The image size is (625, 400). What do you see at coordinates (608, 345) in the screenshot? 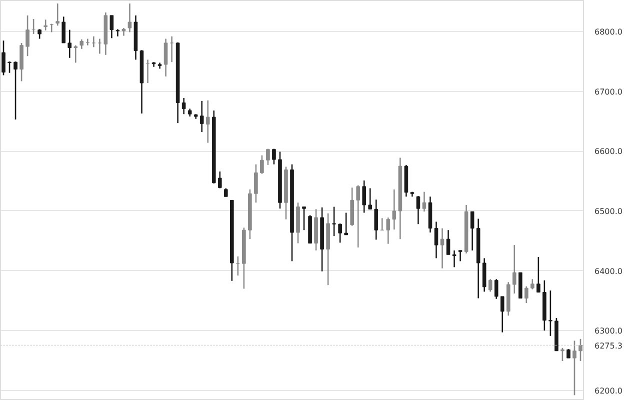
I see `ref-line-label: 6275.3` at bounding box center [608, 345].